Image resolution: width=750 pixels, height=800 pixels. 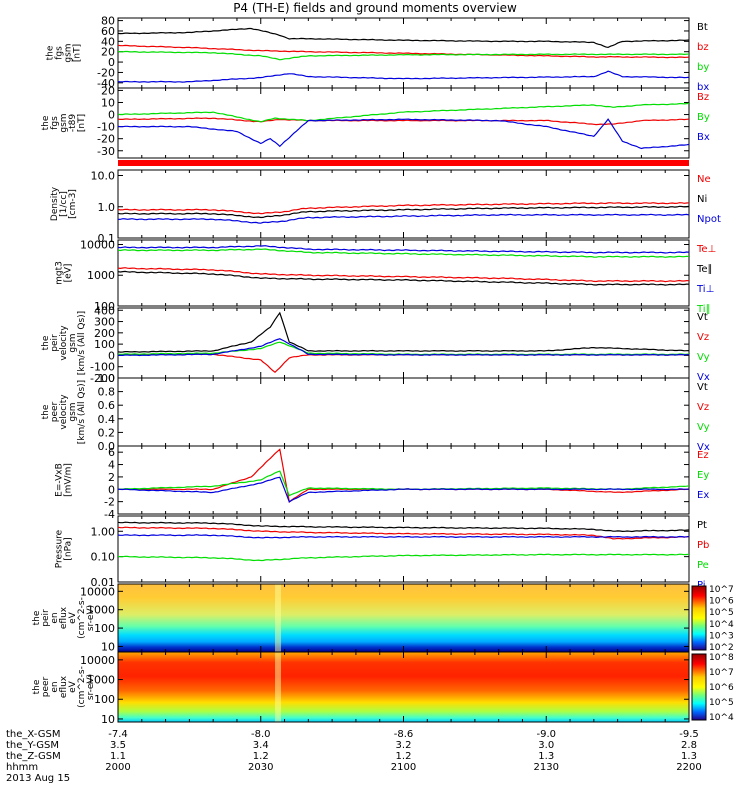 I want to click on footer-value: -9.0, so click(x=546, y=734).